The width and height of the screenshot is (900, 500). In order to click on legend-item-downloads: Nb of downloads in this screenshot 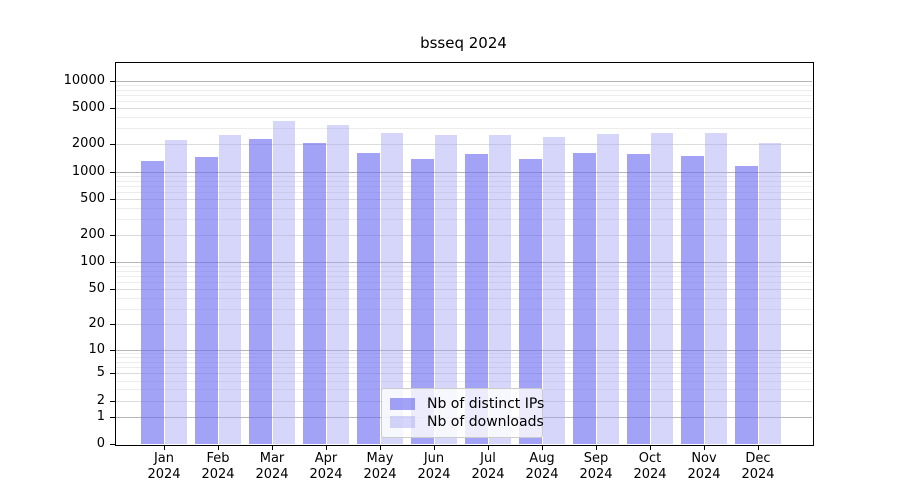, I will do `click(467, 422)`.